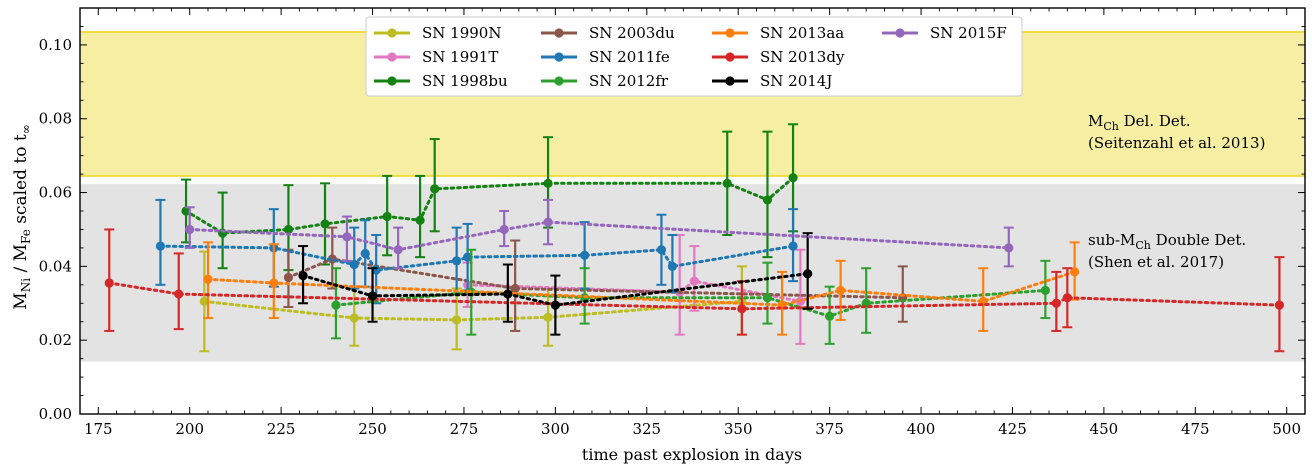 The width and height of the screenshot is (1312, 466). What do you see at coordinates (829, 429) in the screenshot?
I see `x-tick-label: 375` at bounding box center [829, 429].